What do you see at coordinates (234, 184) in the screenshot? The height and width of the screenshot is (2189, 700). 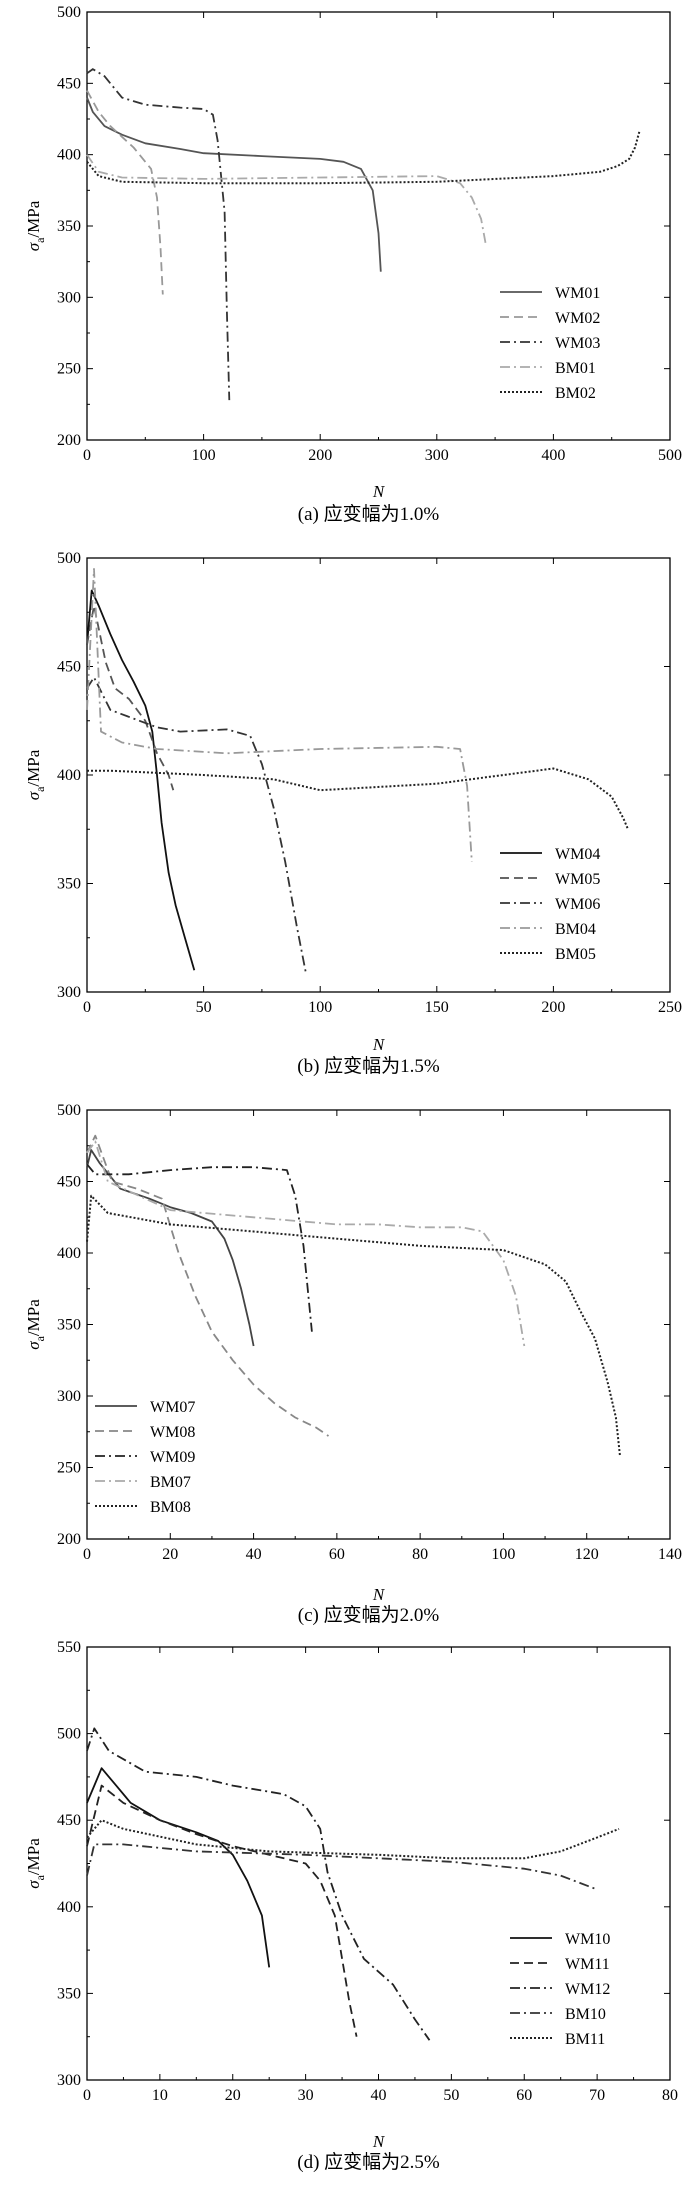 I see `series-line-wm01` at bounding box center [234, 184].